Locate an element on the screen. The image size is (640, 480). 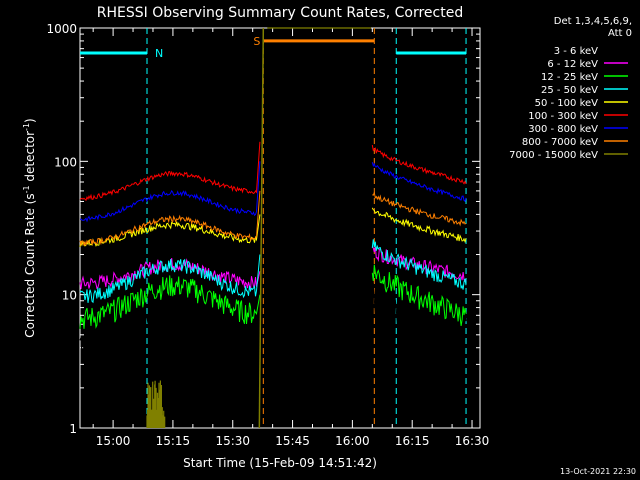
y-axis-label-main: Corrected Count Rate (s is located at coordinates (30, 265).